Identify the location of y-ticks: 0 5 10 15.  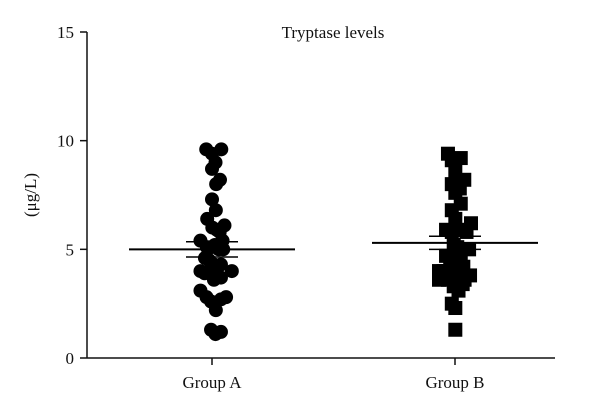
(72, 195).